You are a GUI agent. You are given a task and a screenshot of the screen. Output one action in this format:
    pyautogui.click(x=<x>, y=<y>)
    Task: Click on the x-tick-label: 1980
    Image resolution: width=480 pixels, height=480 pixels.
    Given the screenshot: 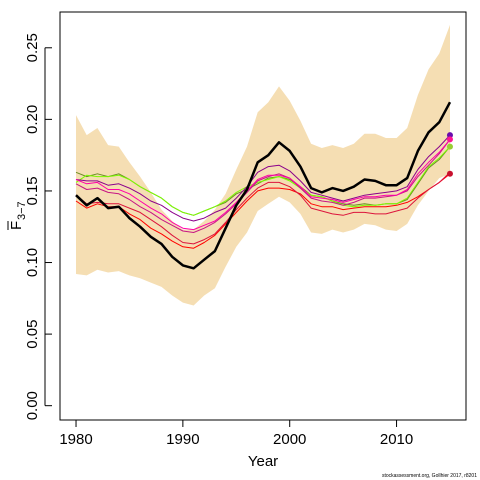 What is the action you would take?
    pyautogui.click(x=75, y=439)
    